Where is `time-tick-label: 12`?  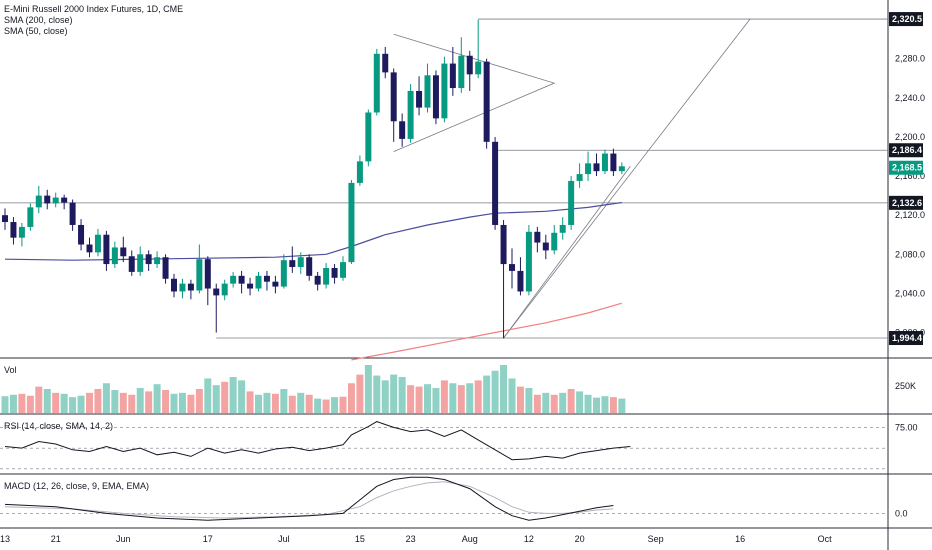
time-tick-label: 12 is located at coordinates (529, 539).